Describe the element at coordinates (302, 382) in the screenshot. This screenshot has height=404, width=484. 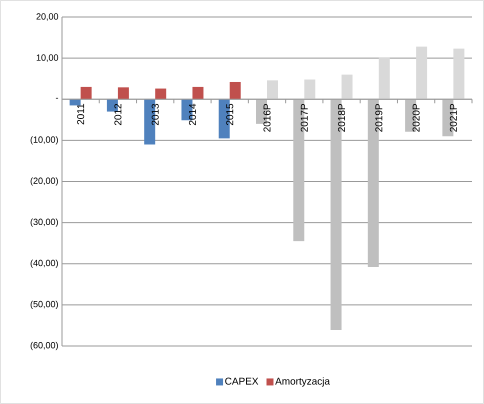
I see `legend-label: Amortyzacja` at that location.